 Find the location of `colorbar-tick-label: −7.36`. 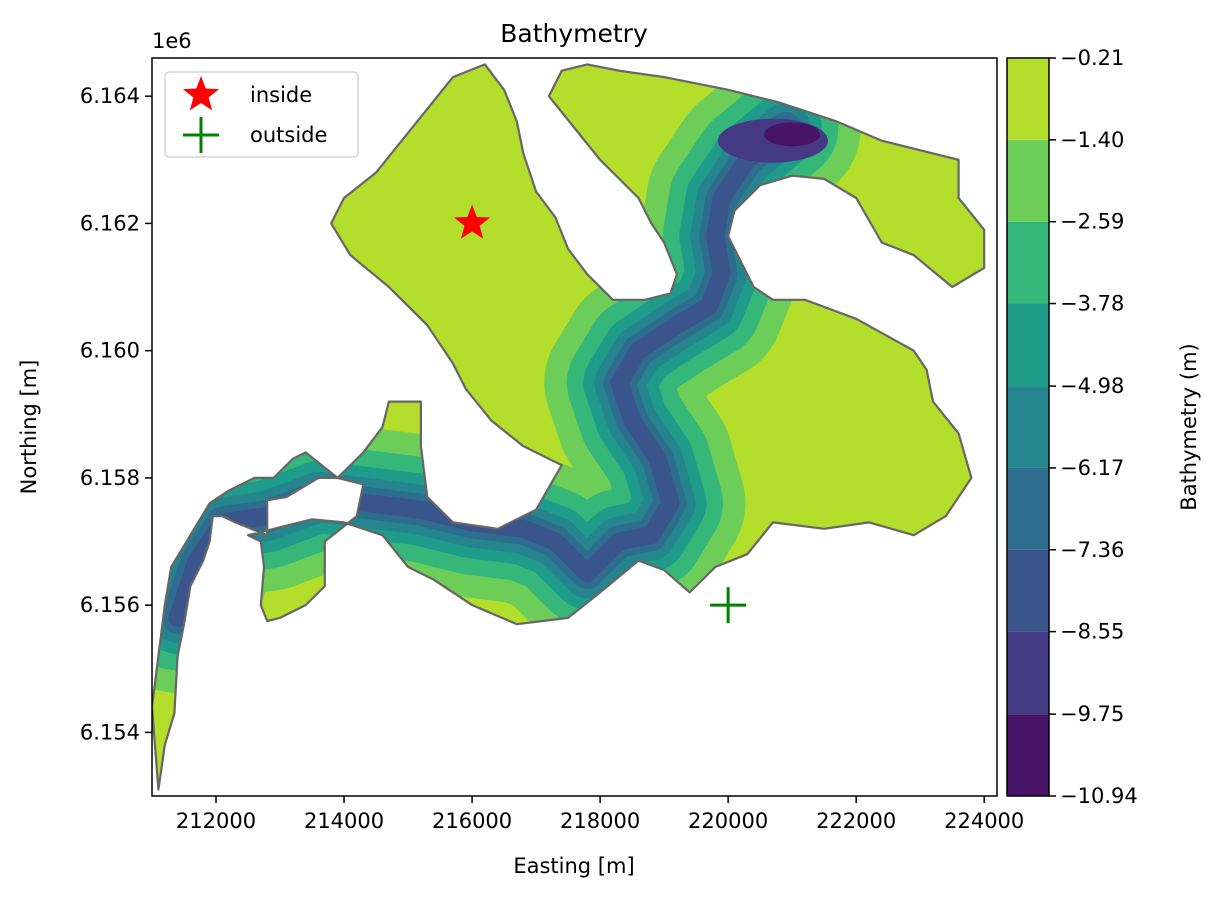

colorbar-tick-label: −7.36 is located at coordinates (1092, 550).